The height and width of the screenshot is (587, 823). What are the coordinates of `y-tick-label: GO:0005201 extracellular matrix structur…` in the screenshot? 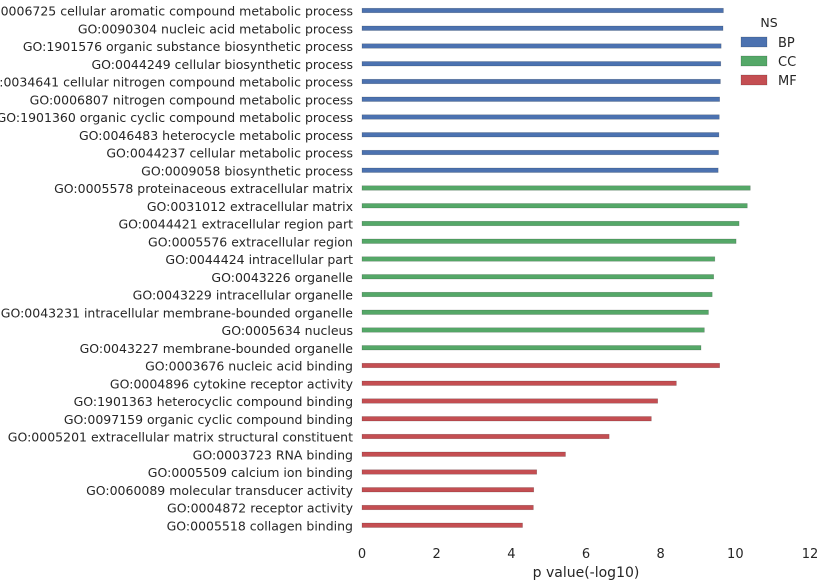 It's located at (180, 437).